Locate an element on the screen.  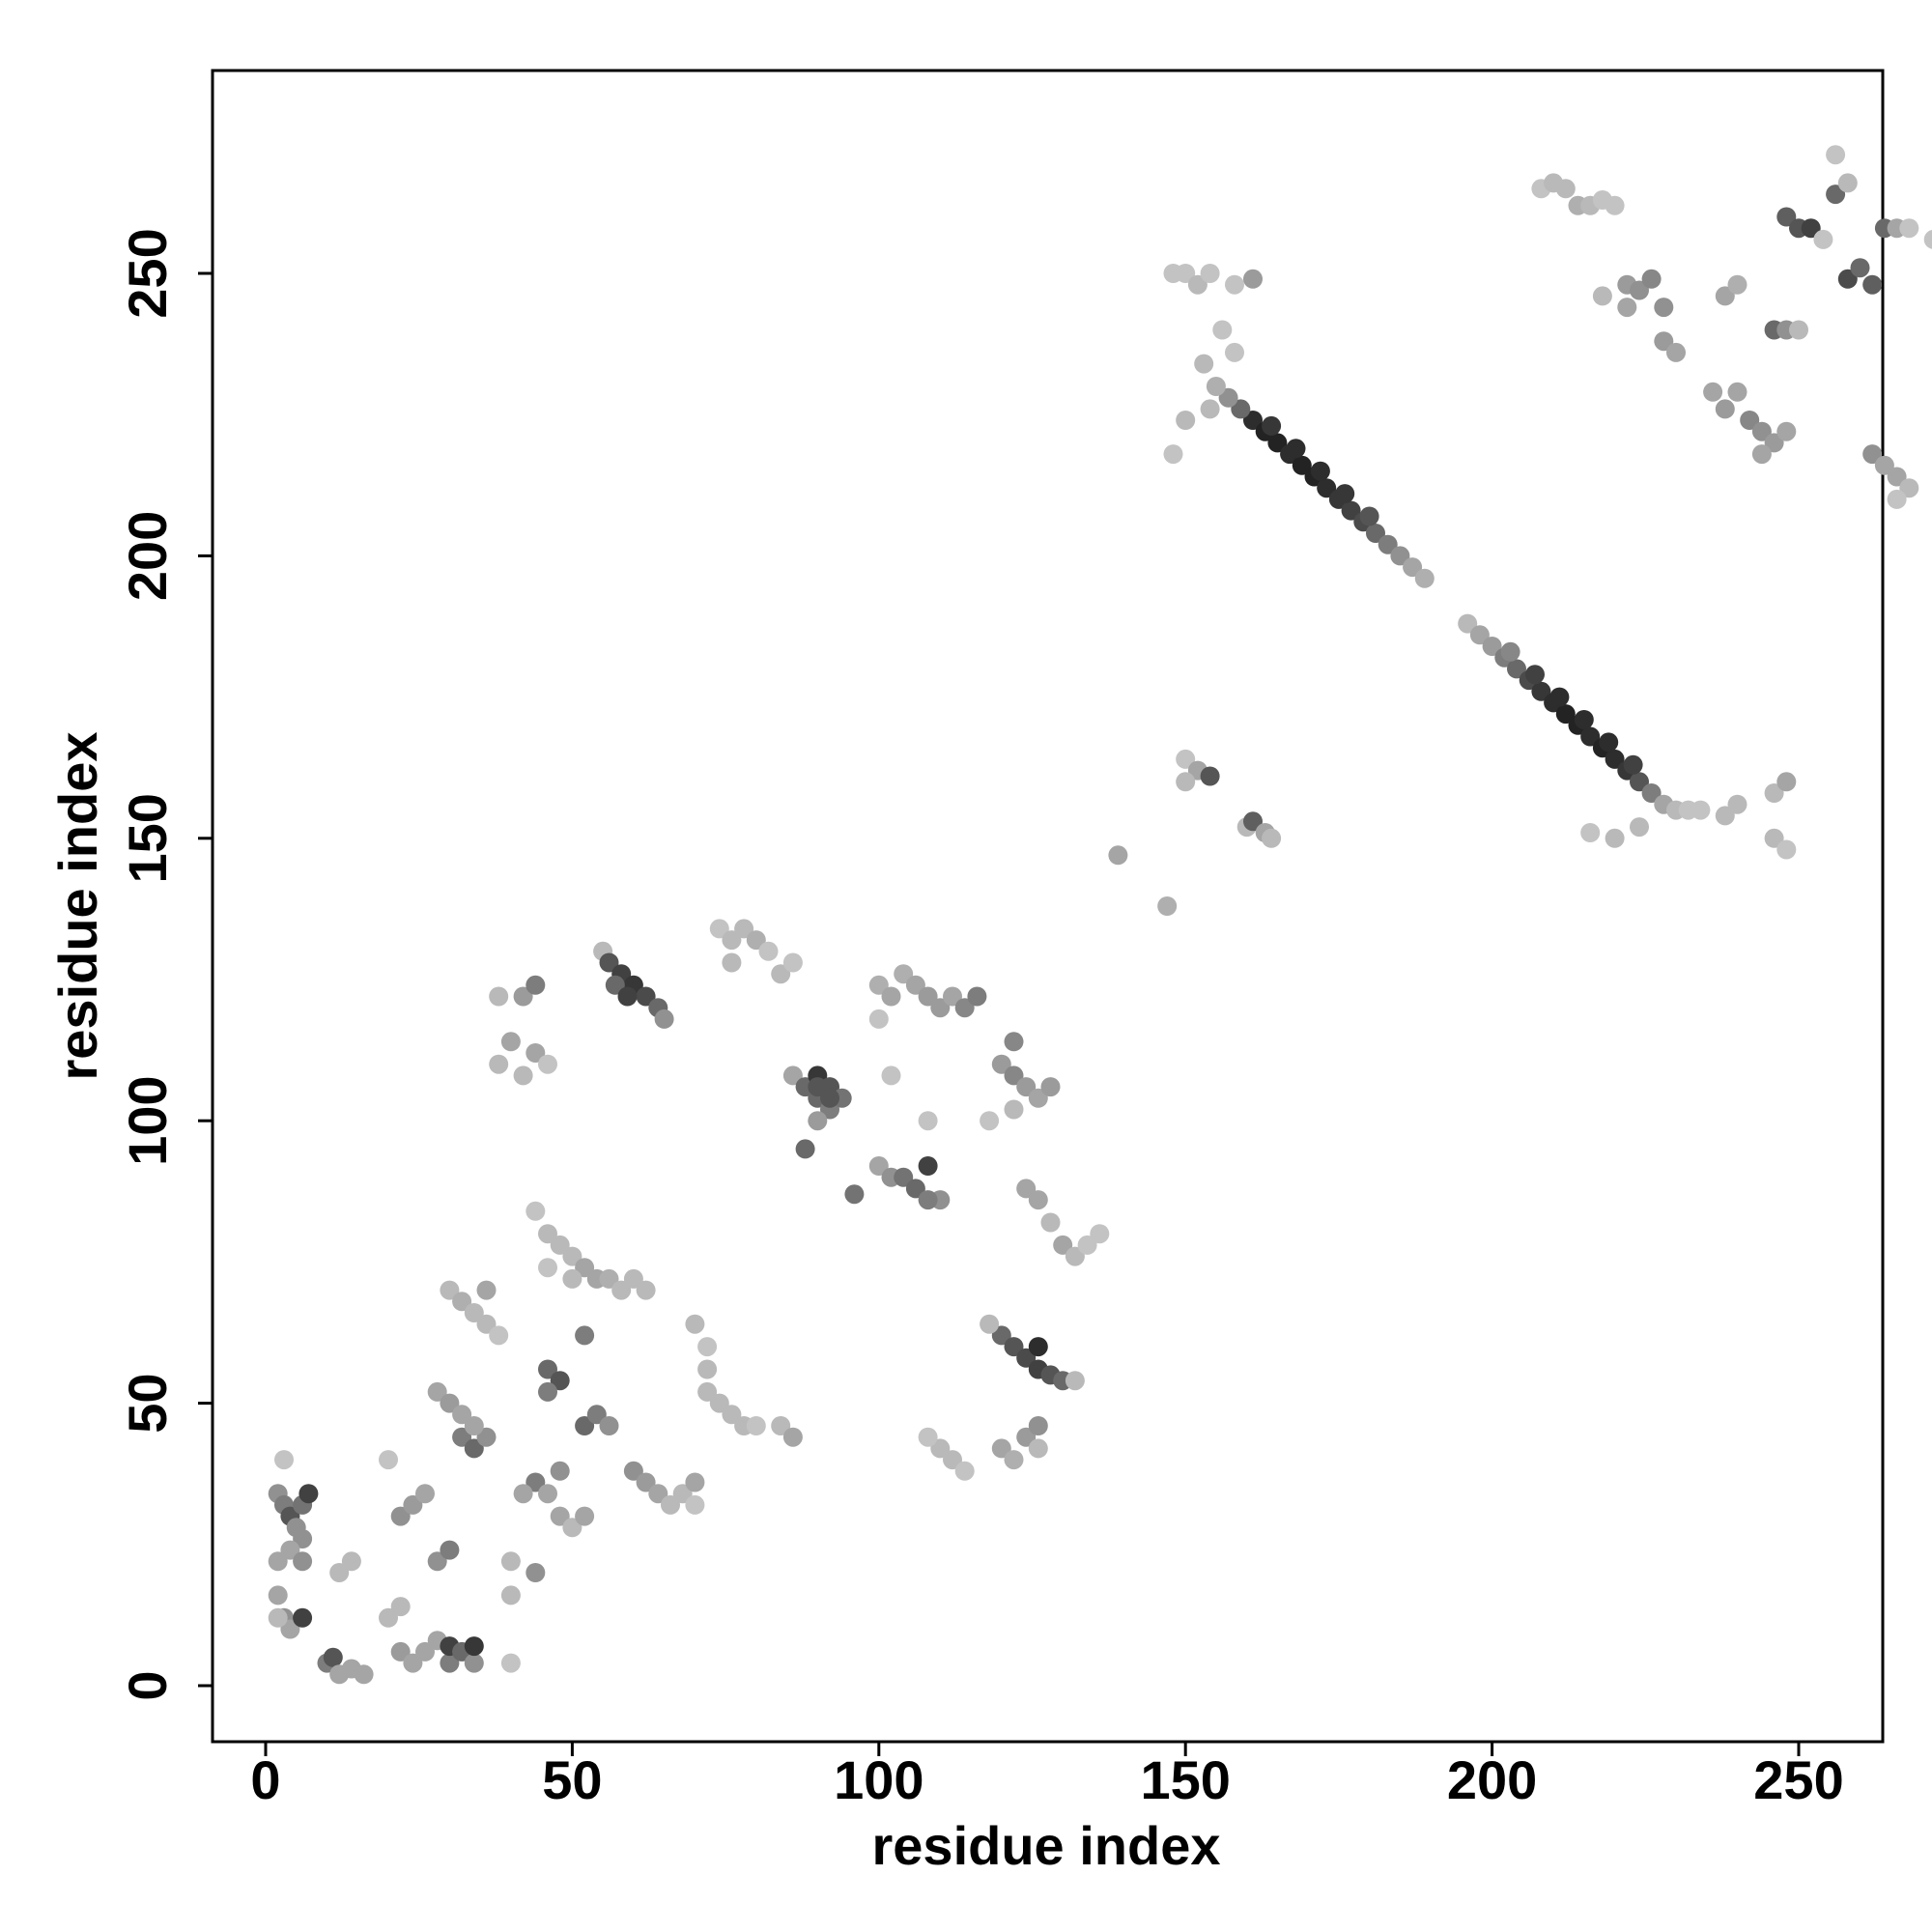
y-tick-label: 150 is located at coordinates (147, 838).